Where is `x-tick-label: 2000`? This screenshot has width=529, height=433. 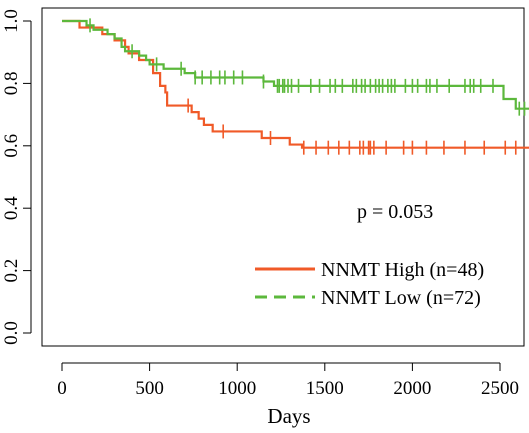
x-tick-label: 2000 is located at coordinates (412, 388).